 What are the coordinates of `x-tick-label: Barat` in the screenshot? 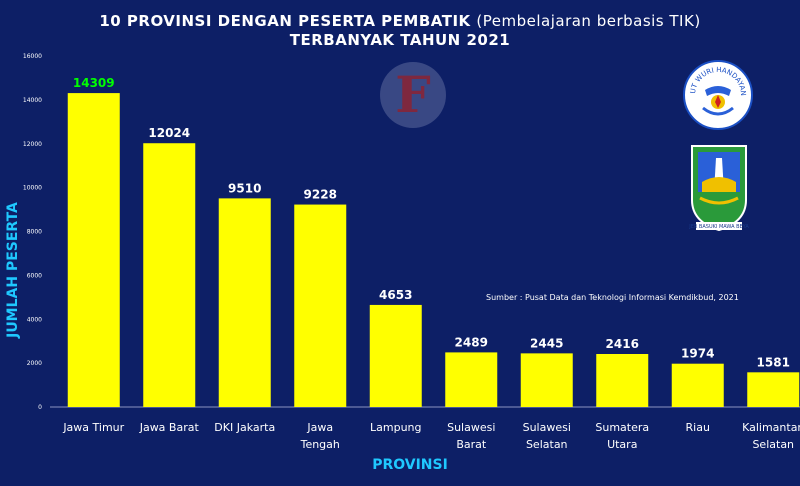 It's located at (471, 444).